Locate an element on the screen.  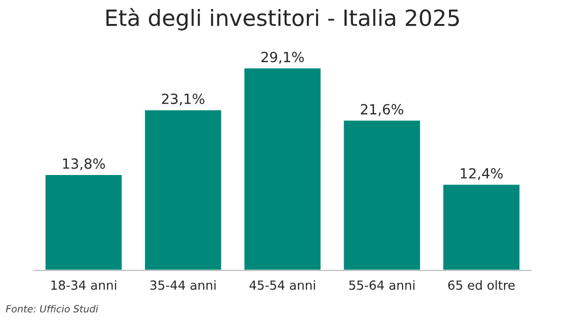
data-label: 29,1% is located at coordinates (282, 58).